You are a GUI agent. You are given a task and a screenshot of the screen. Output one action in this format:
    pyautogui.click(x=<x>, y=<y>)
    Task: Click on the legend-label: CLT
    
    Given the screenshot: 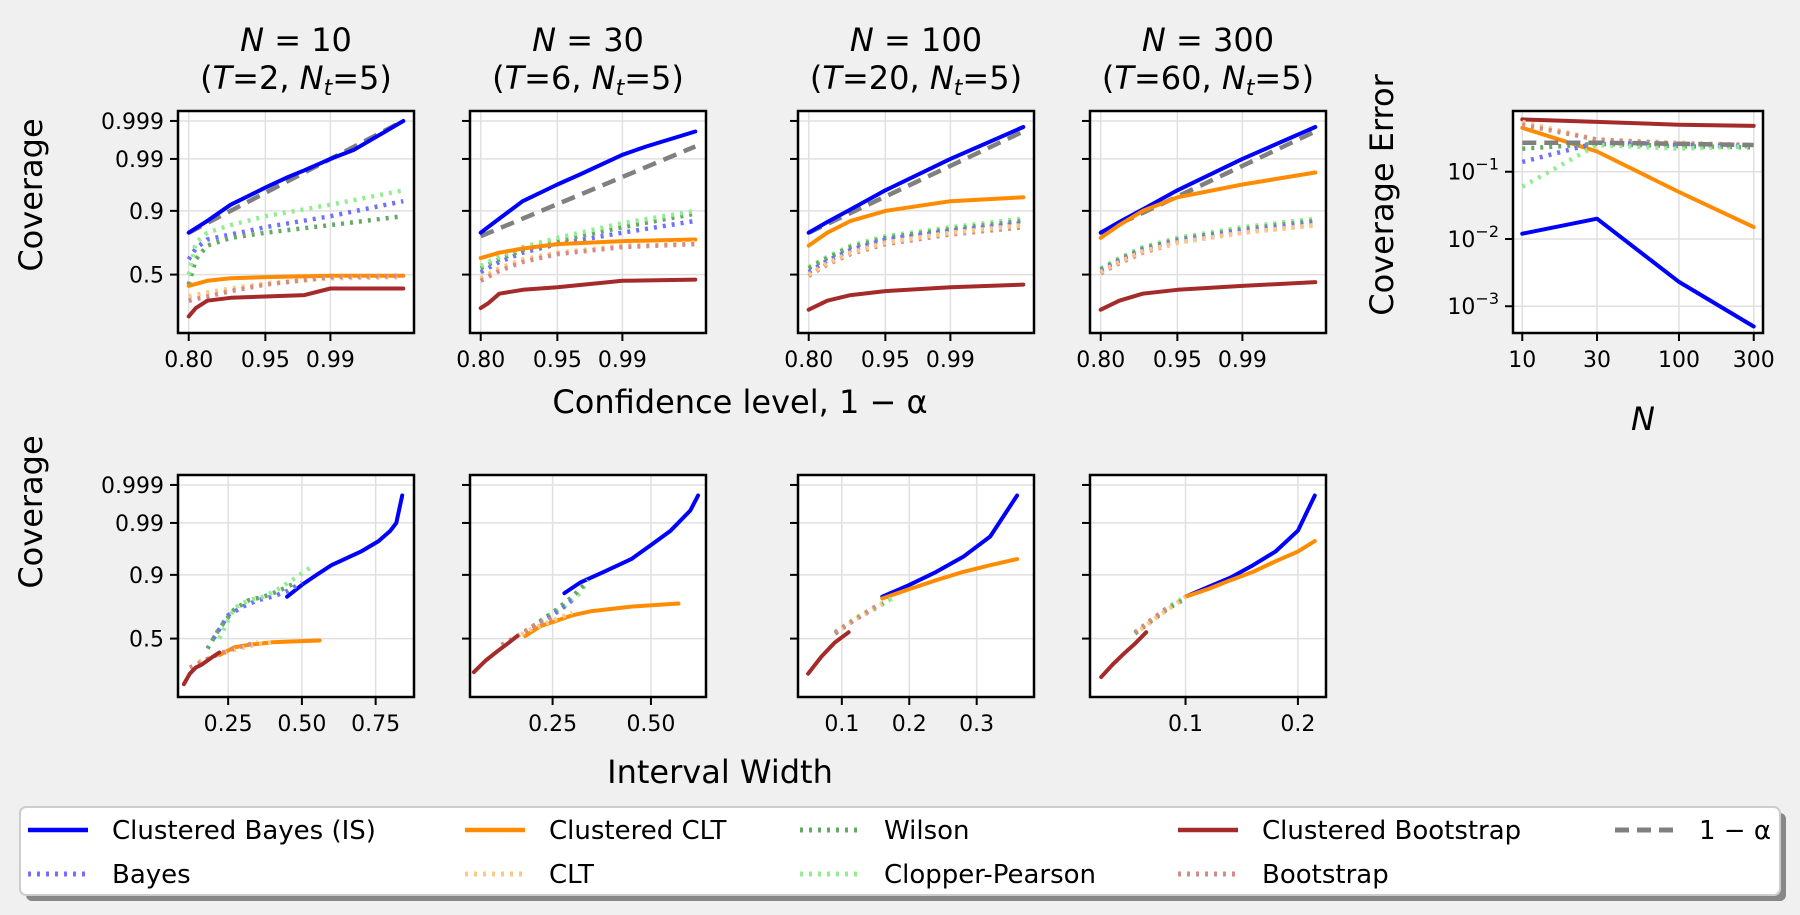 What is the action you would take?
    pyautogui.click(x=571, y=875)
    